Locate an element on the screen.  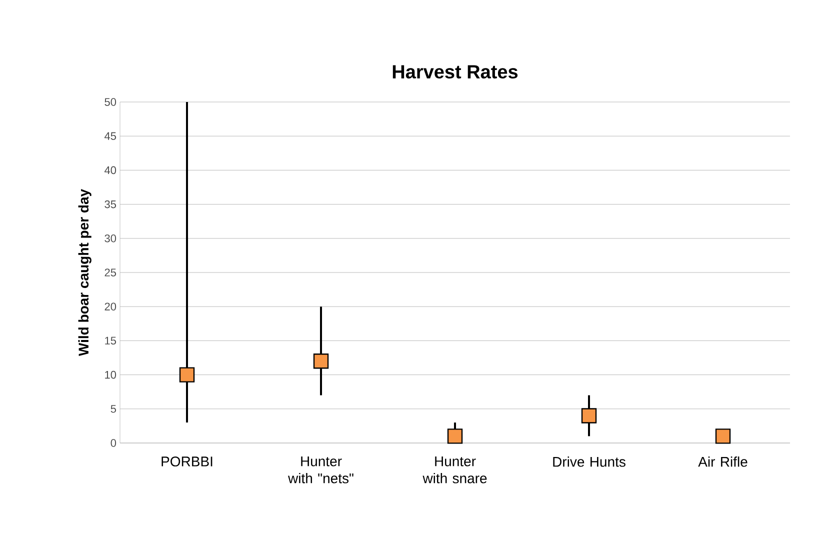
y-tick-label: 45 is located at coordinates (110, 136).